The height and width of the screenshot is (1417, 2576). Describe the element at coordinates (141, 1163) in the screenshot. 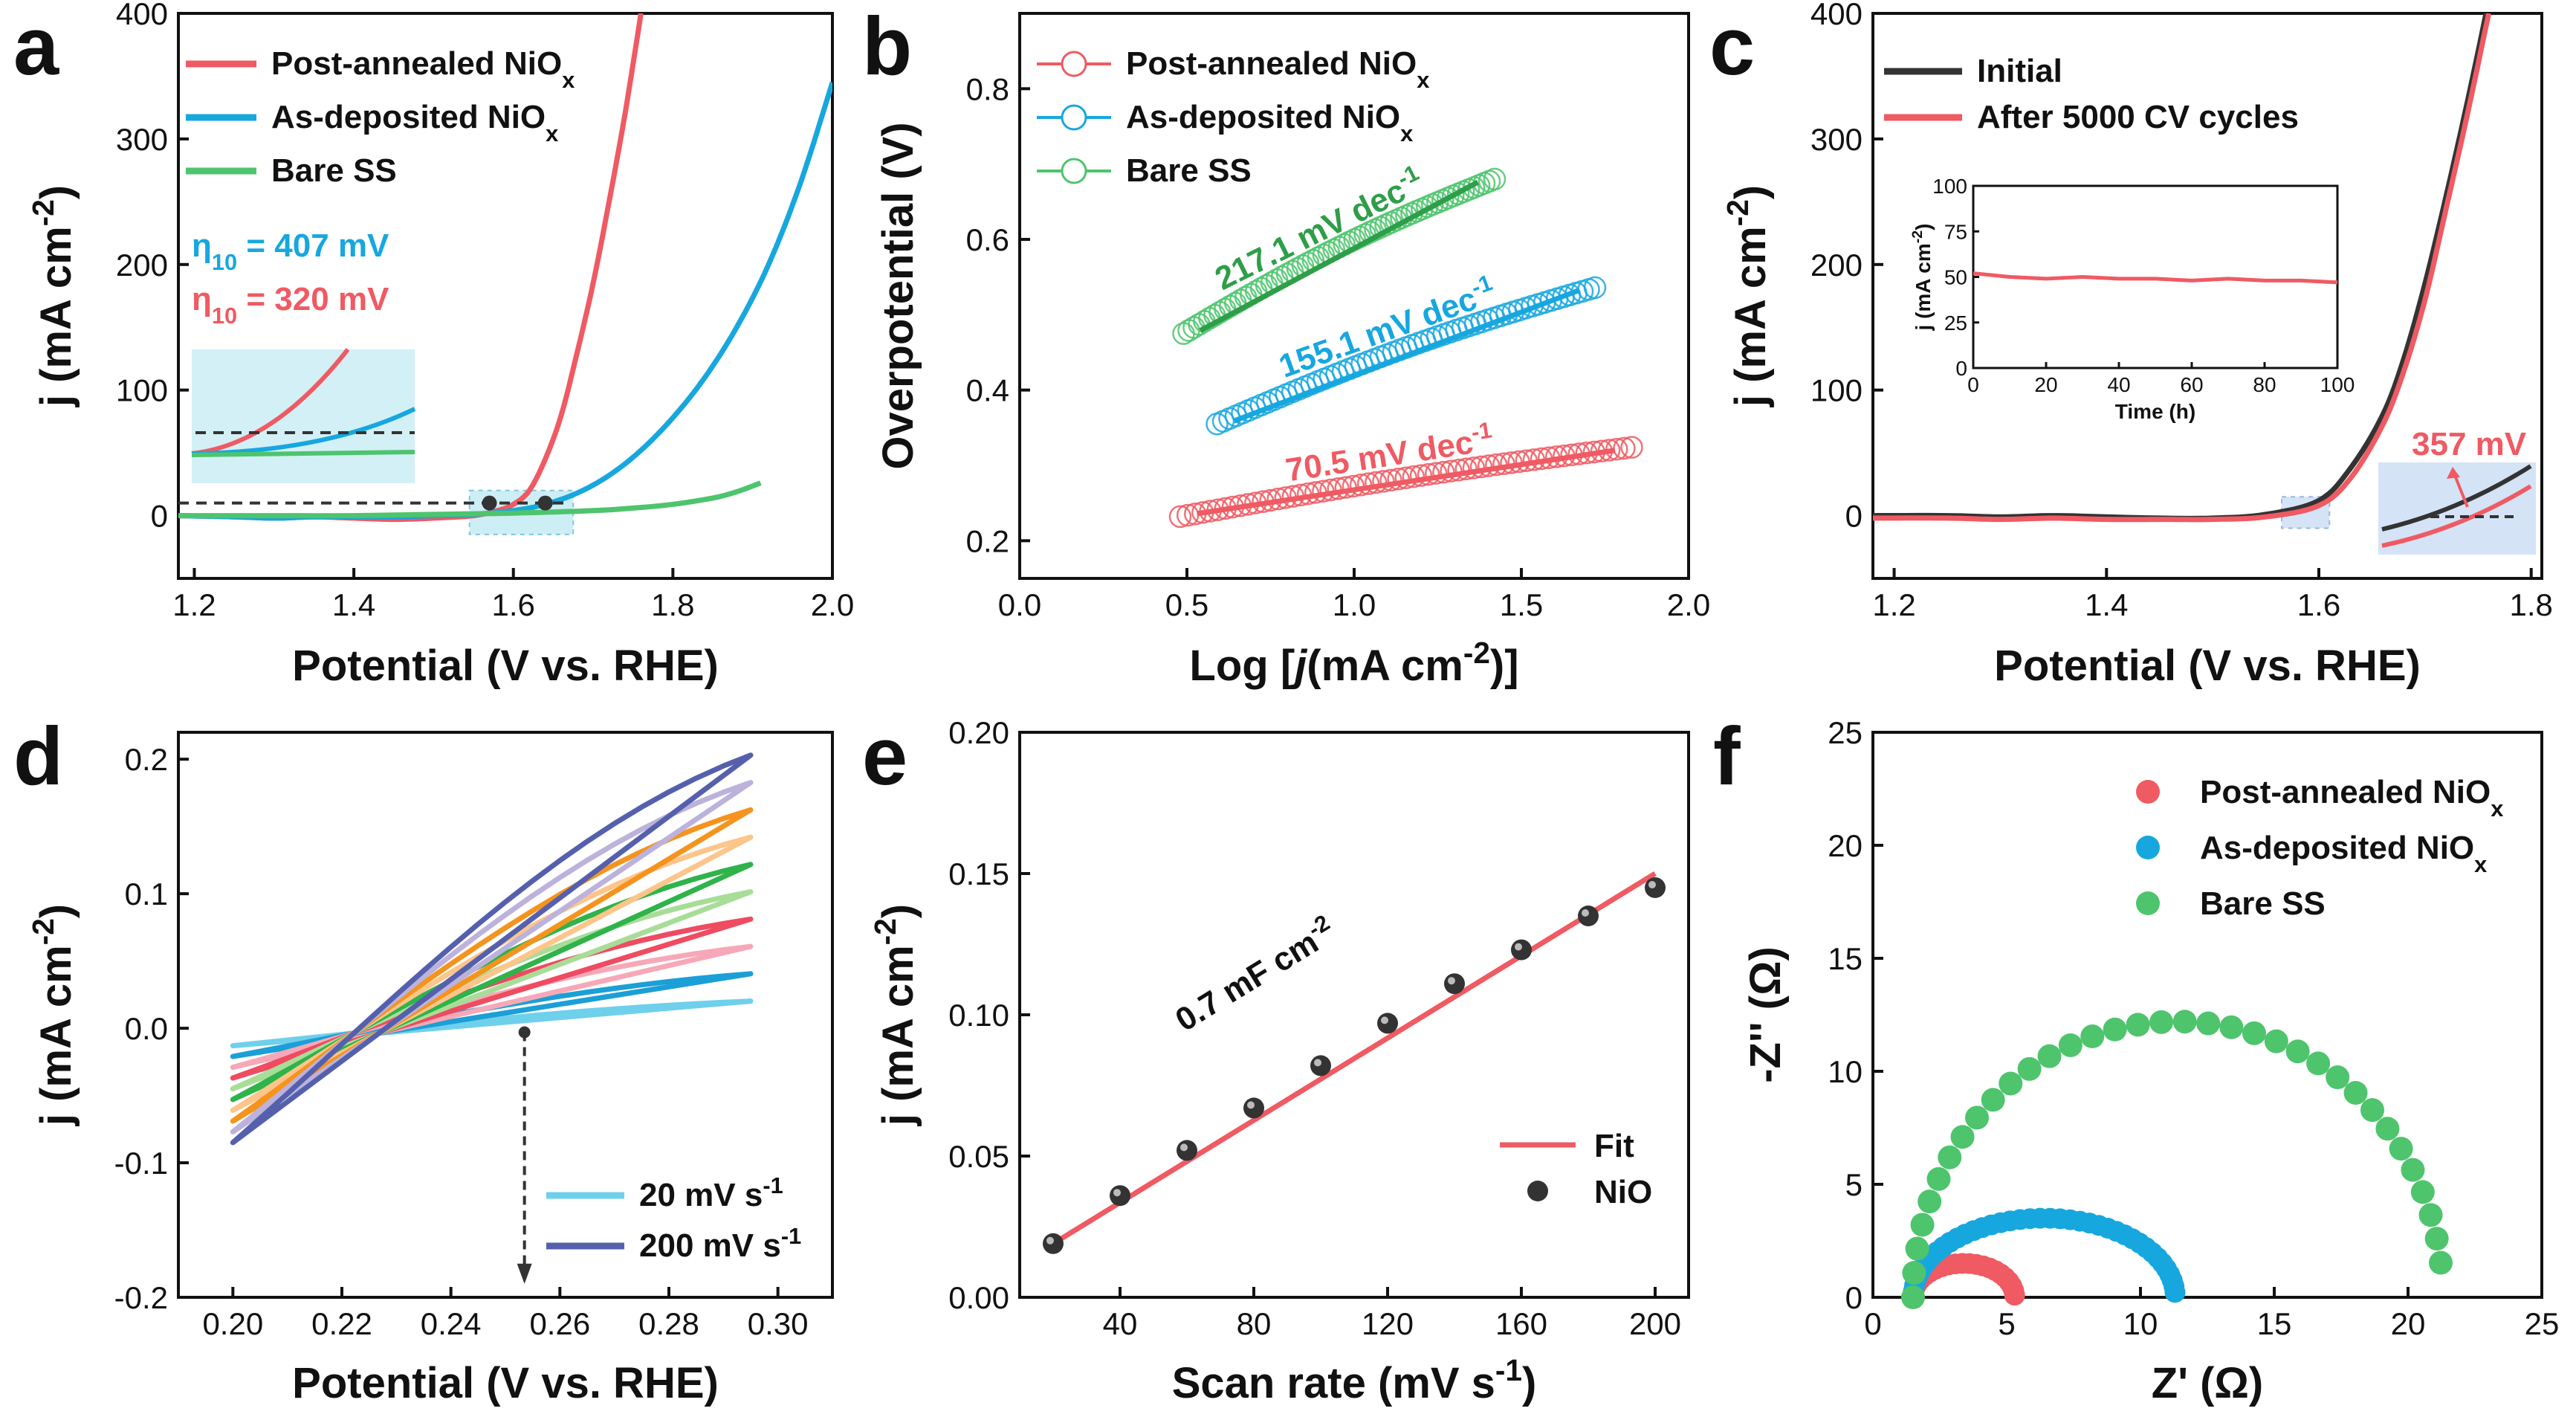

I see `panel-d-ytick-label: -0.1` at that location.